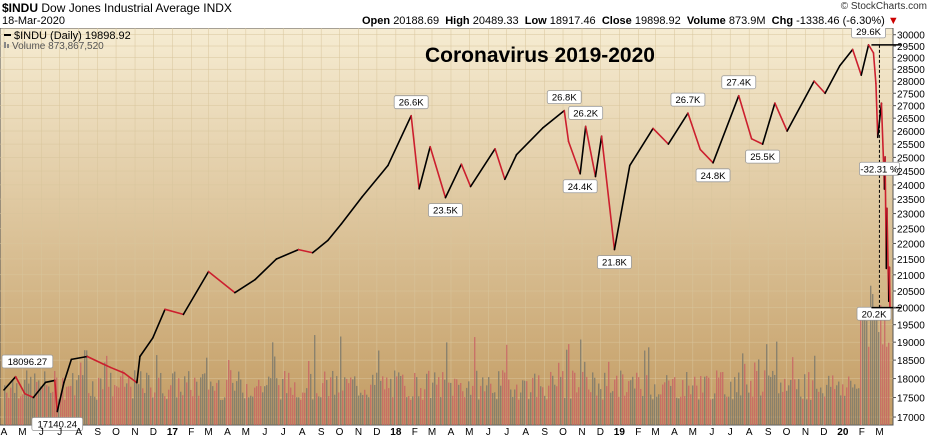 The image size is (931, 438). What do you see at coordinates (657, 21) in the screenshot?
I see `close-value: 19898.92` at bounding box center [657, 21].